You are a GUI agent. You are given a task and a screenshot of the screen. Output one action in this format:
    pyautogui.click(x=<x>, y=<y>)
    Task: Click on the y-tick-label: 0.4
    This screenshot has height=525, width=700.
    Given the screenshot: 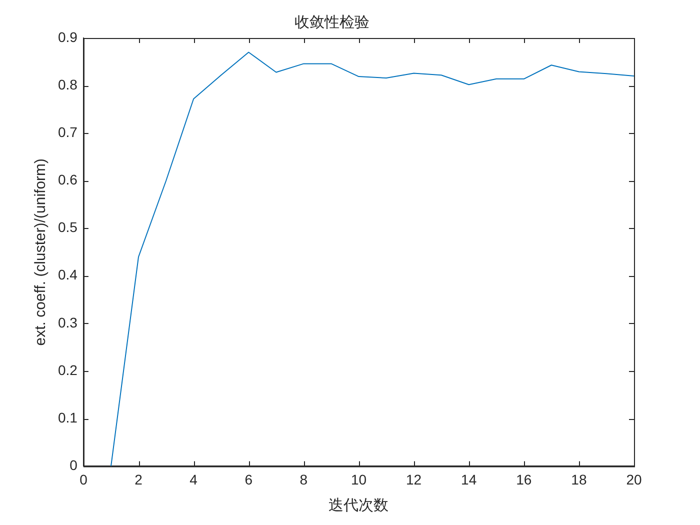 What is the action you would take?
    pyautogui.click(x=68, y=274)
    